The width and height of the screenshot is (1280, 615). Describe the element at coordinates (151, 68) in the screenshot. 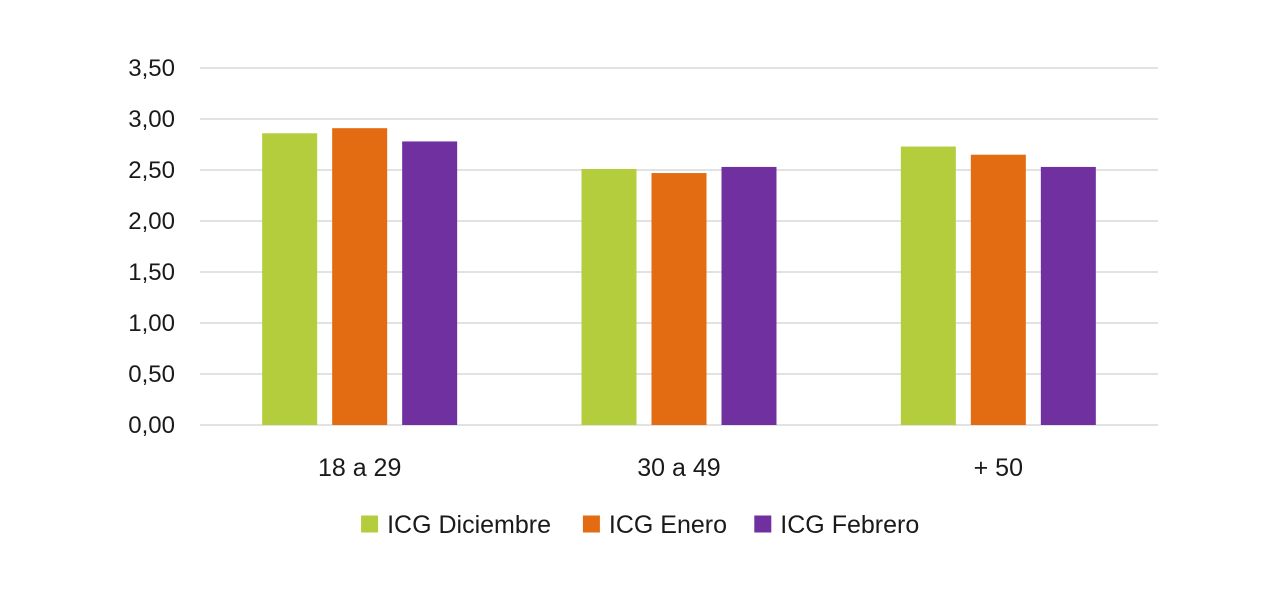

I see `y-tick-label: 3,50` at that location.